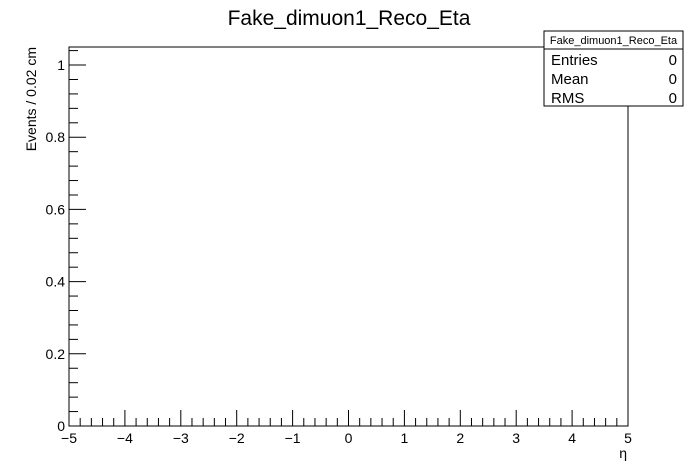 The image size is (698, 474). What do you see at coordinates (56, 137) in the screenshot?
I see `y-tick-label: 0.8` at bounding box center [56, 137].